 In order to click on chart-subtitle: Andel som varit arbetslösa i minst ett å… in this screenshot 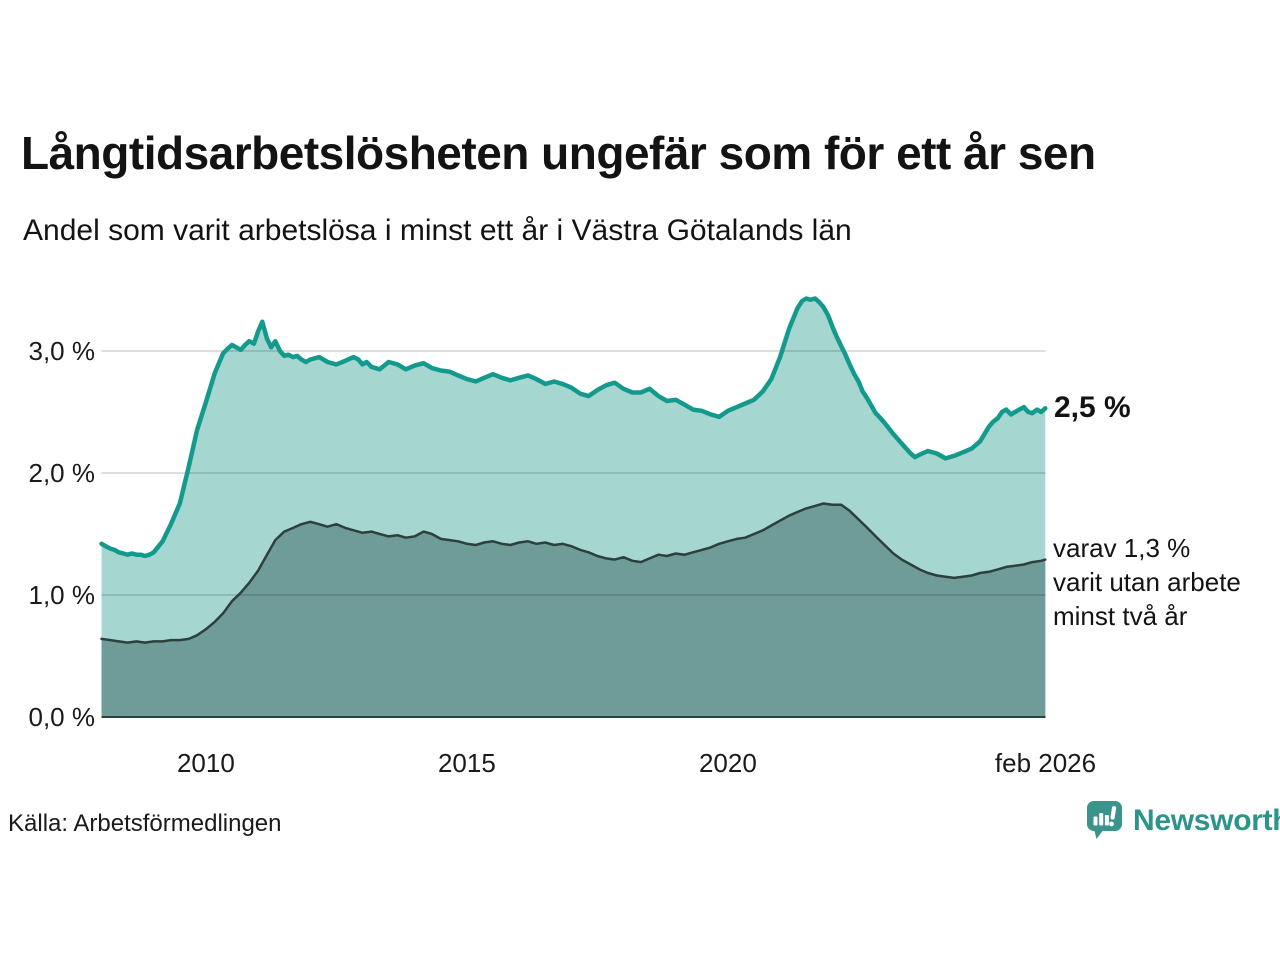, I will do `click(437, 230)`.